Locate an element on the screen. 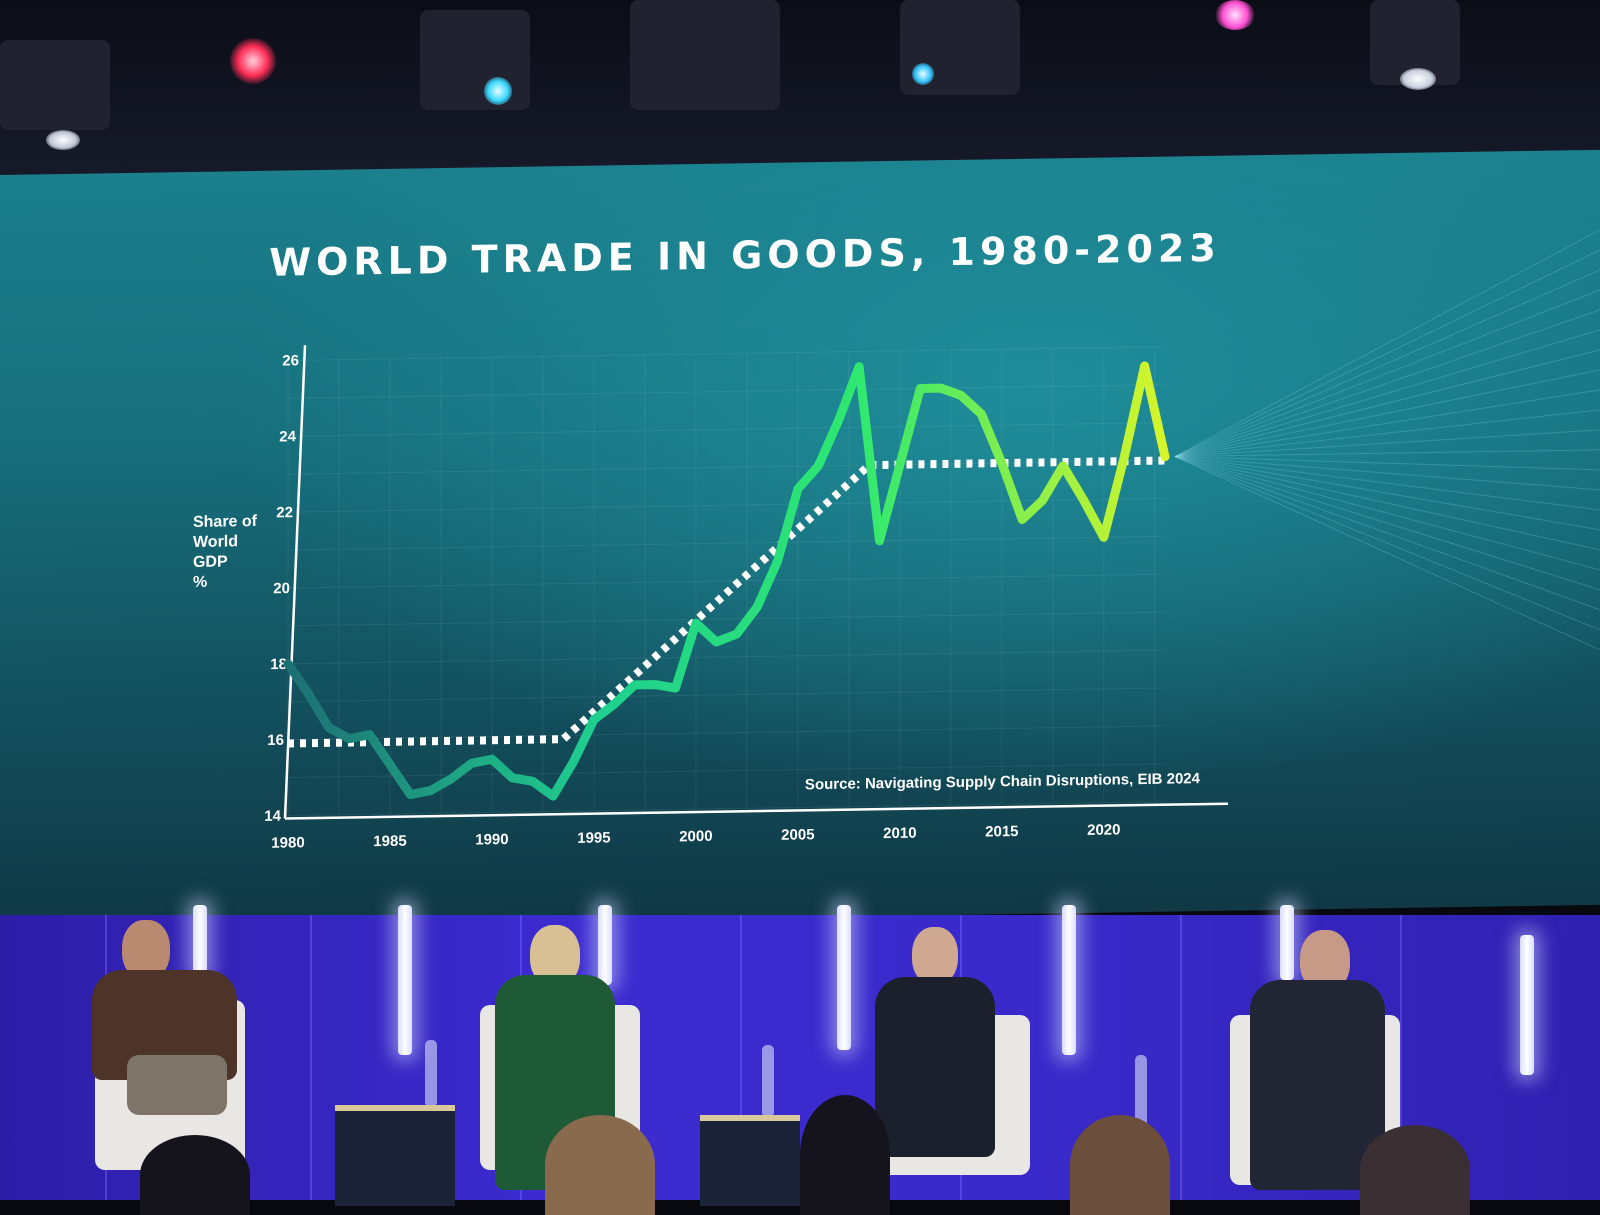 Image resolution: width=1600 pixels, height=1215 pixels. x-tick-label: 2010 is located at coordinates (899, 834).